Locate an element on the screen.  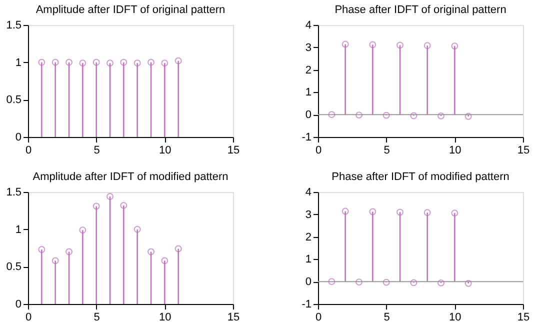
chart-title: Amplitude after IDFT of modified pattern is located at coordinates (130, 177).